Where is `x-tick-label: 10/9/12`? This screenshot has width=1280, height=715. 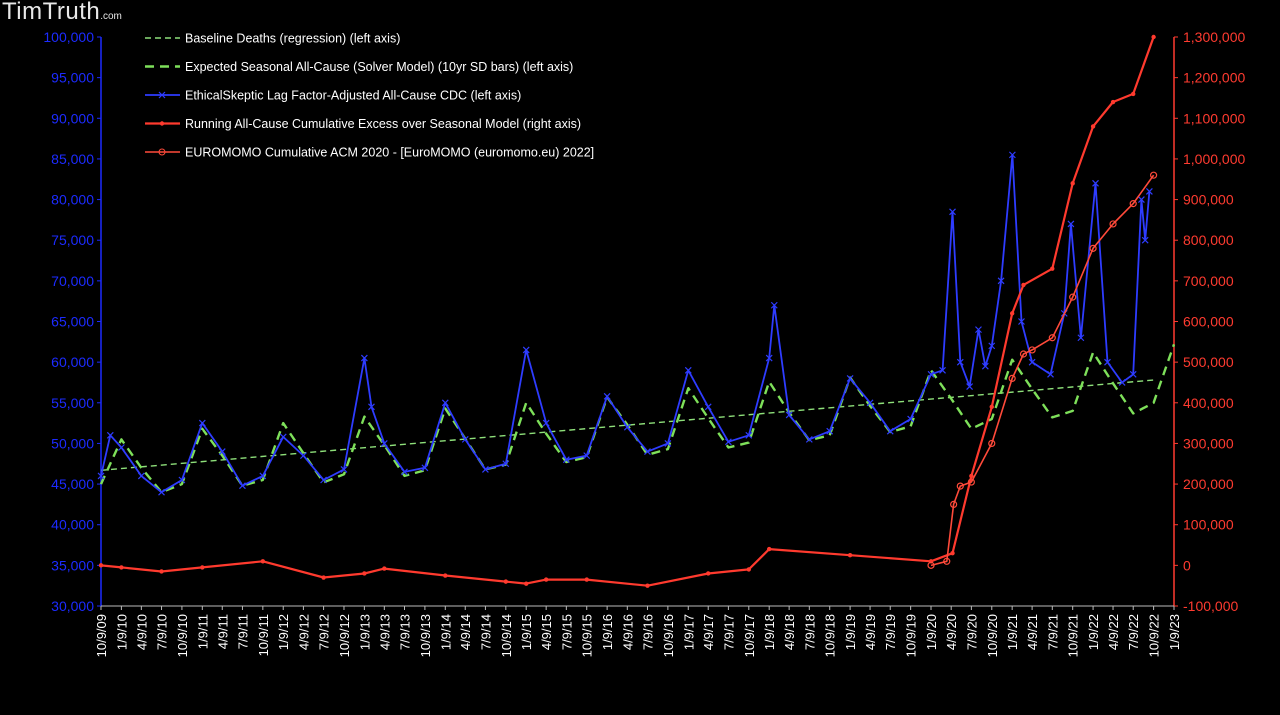 x-tick-label: 10/9/12 is located at coordinates (344, 635).